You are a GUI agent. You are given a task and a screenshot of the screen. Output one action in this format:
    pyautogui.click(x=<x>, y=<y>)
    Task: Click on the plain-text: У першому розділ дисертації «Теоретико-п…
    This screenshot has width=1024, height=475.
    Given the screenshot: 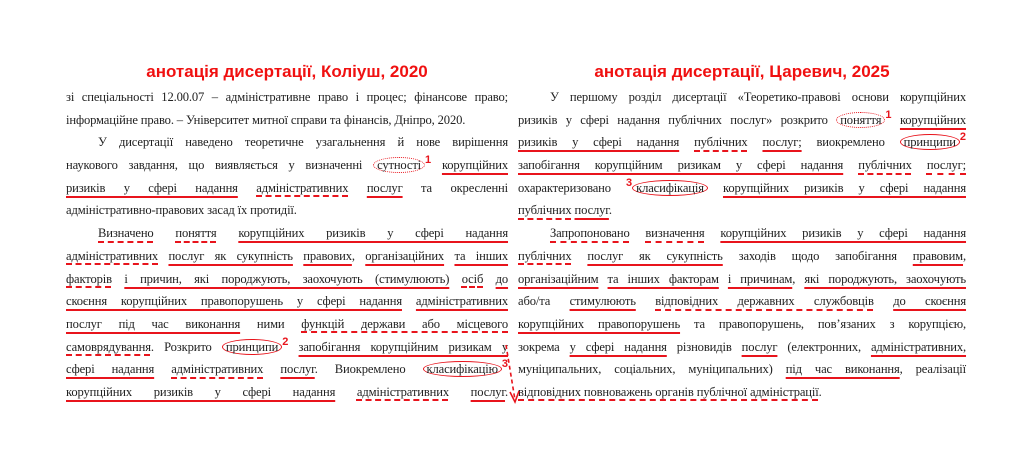 What is the action you would take?
    pyautogui.click(x=758, y=97)
    